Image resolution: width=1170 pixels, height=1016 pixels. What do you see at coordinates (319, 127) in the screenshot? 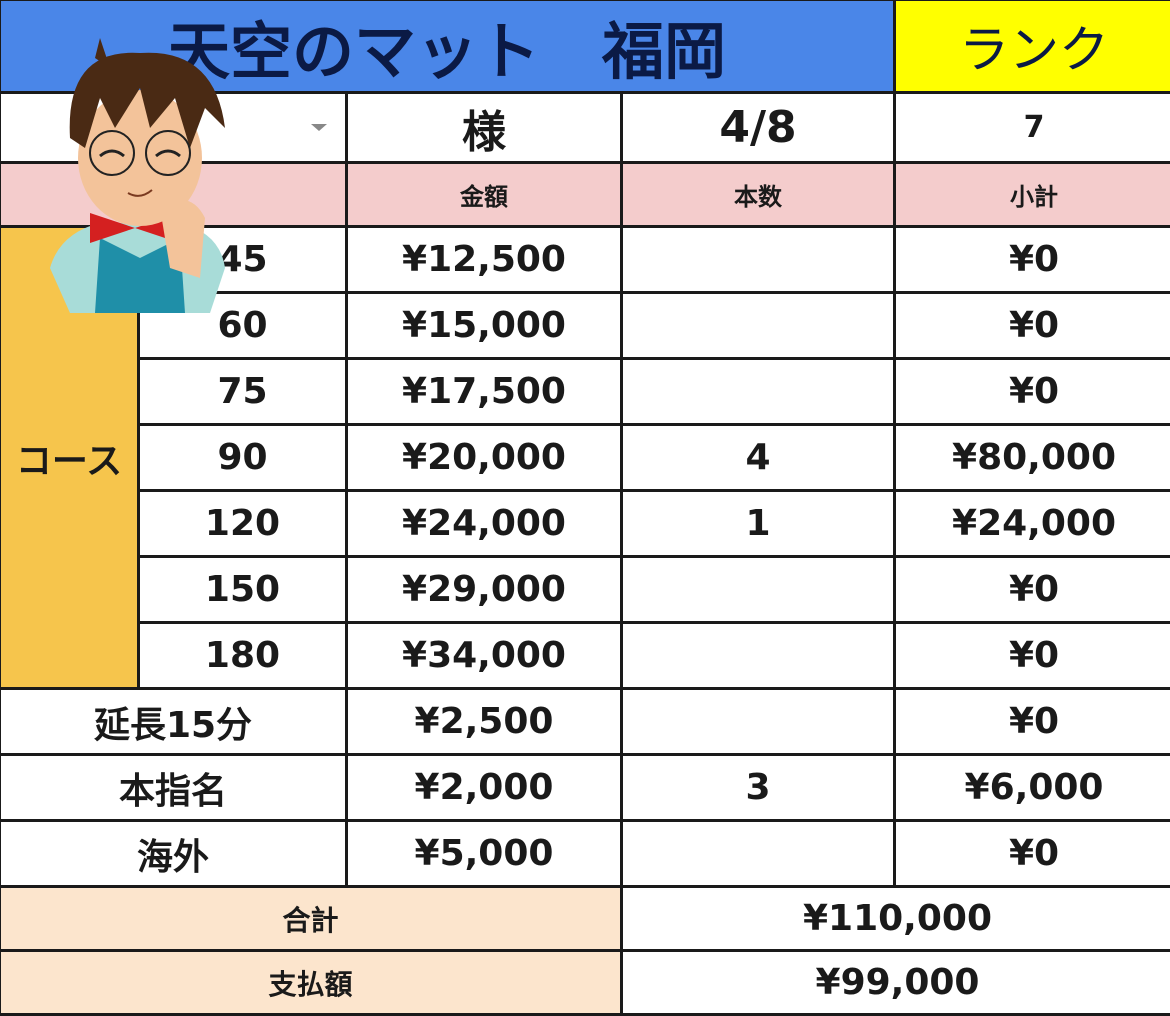
I see `dropdown-arrow-icon` at bounding box center [319, 127].